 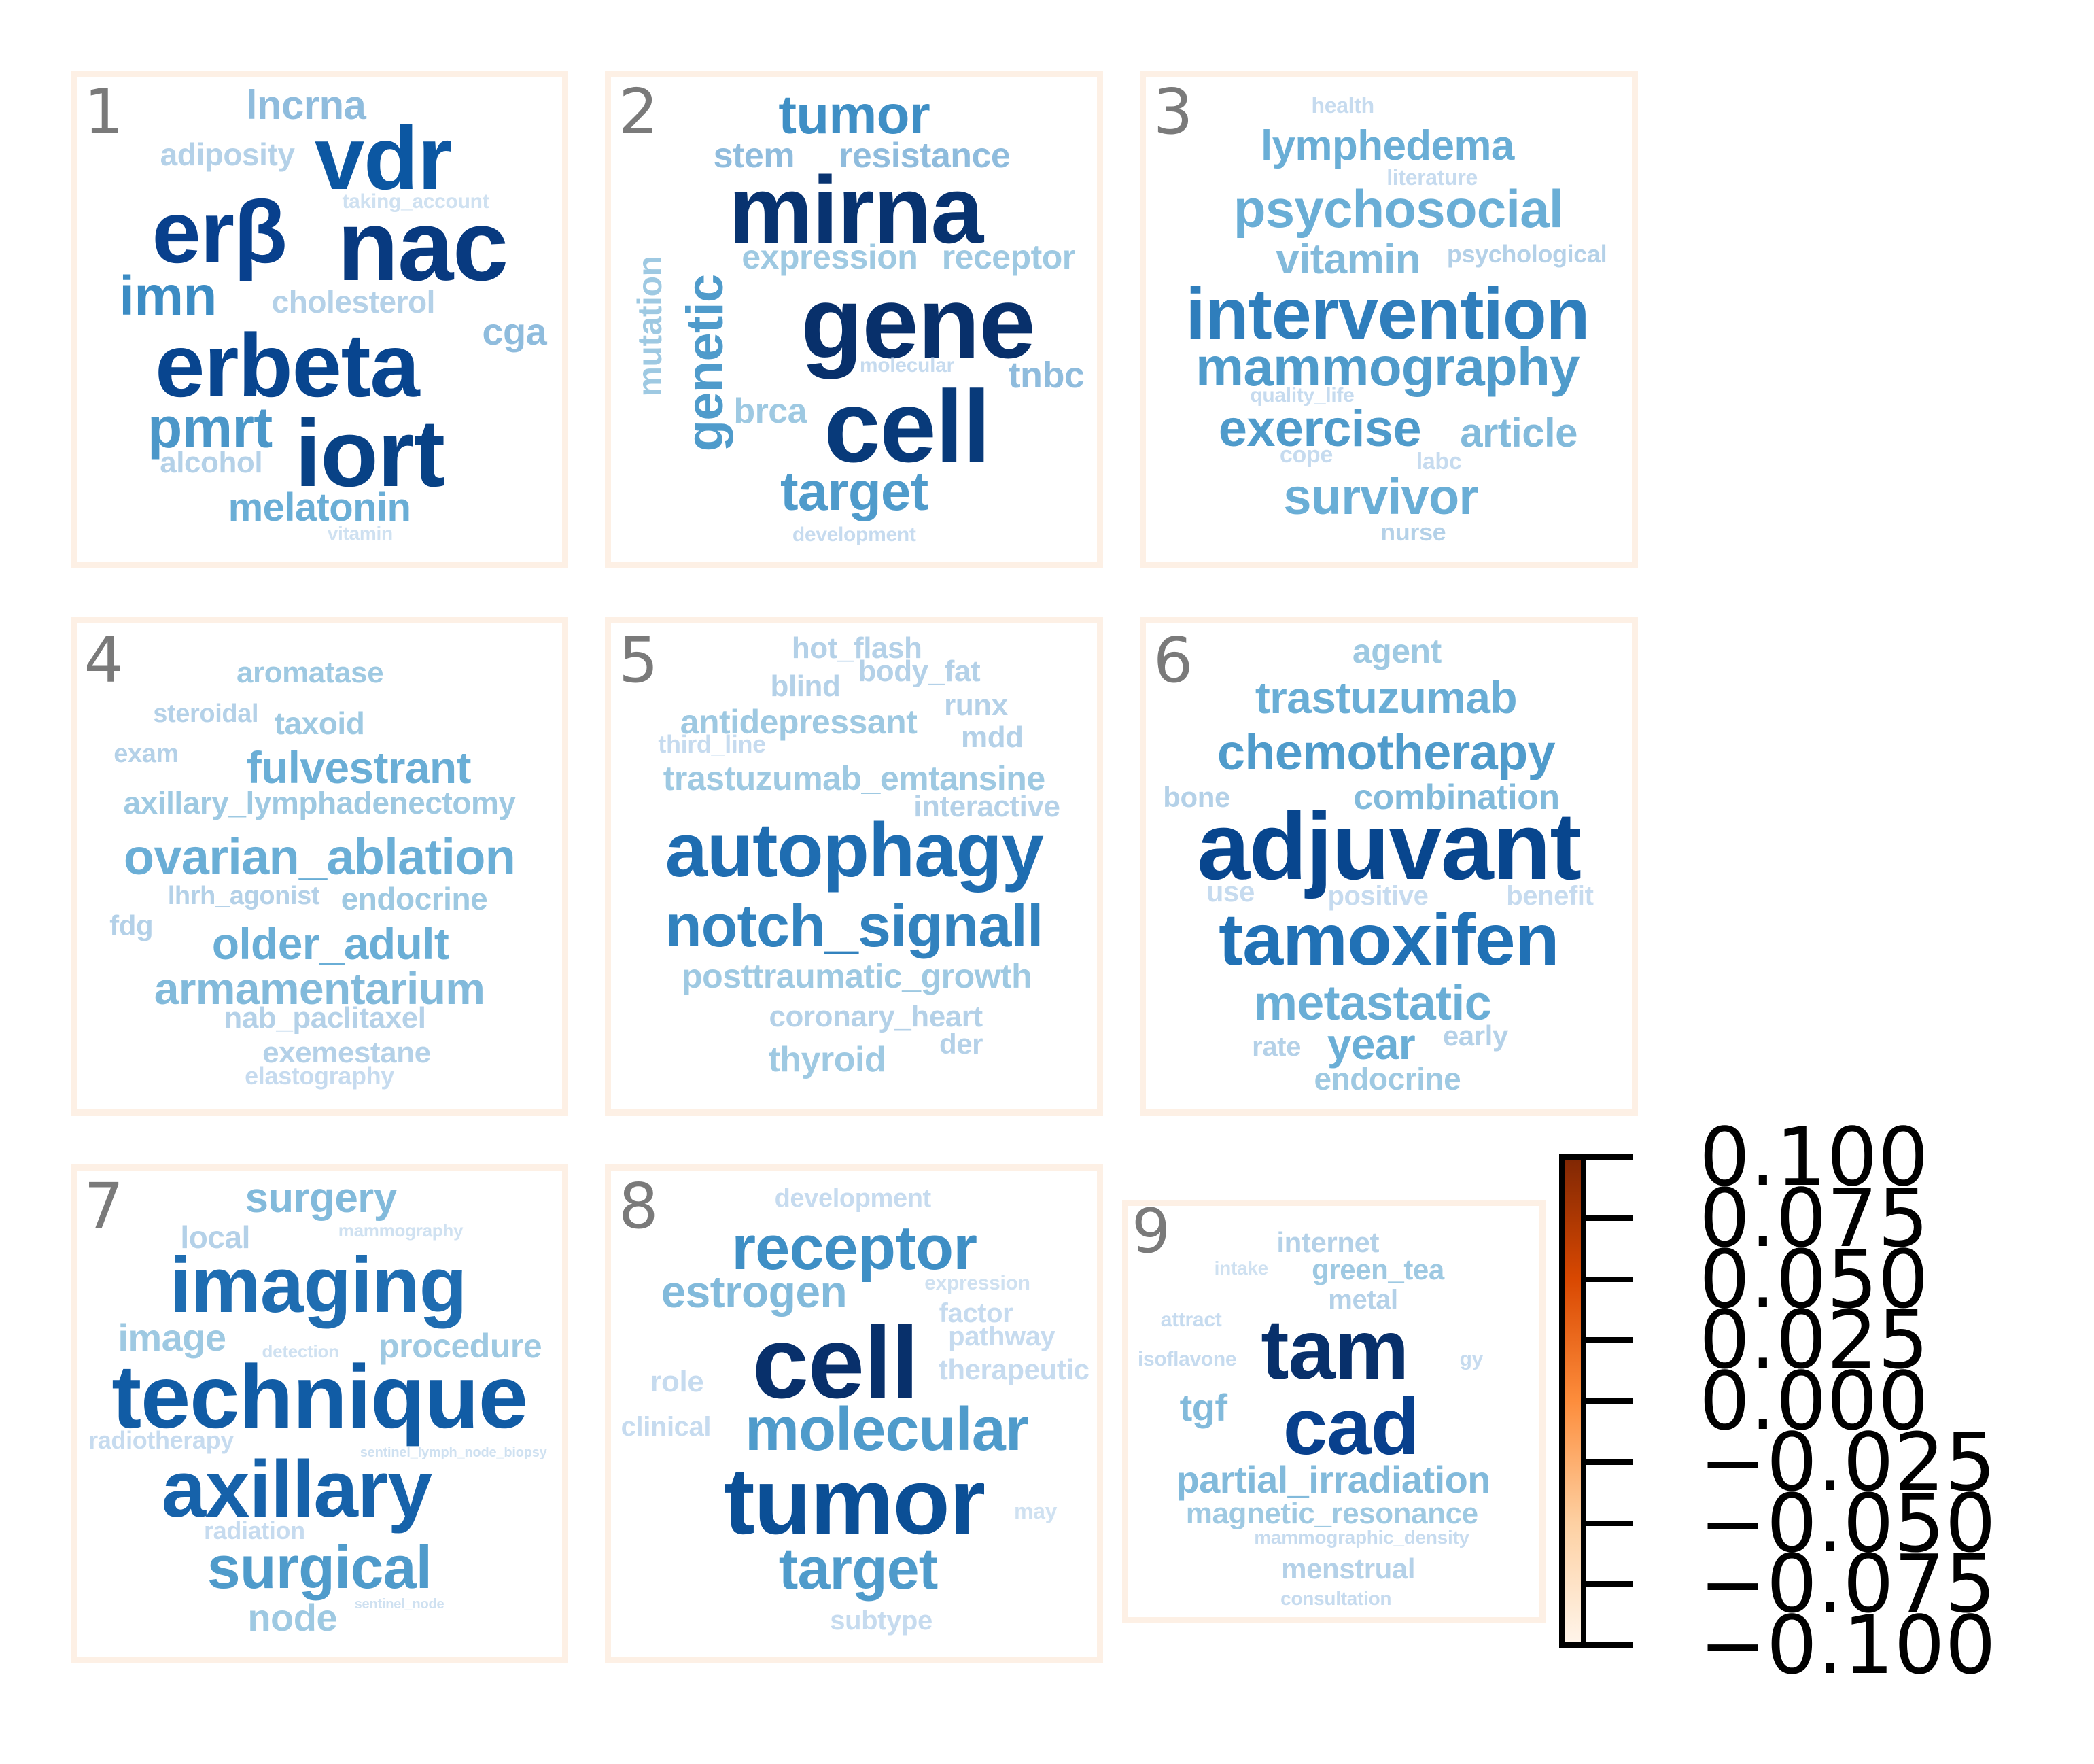 I want to click on cloud-word-intervention: intervention, so click(x=1388, y=314).